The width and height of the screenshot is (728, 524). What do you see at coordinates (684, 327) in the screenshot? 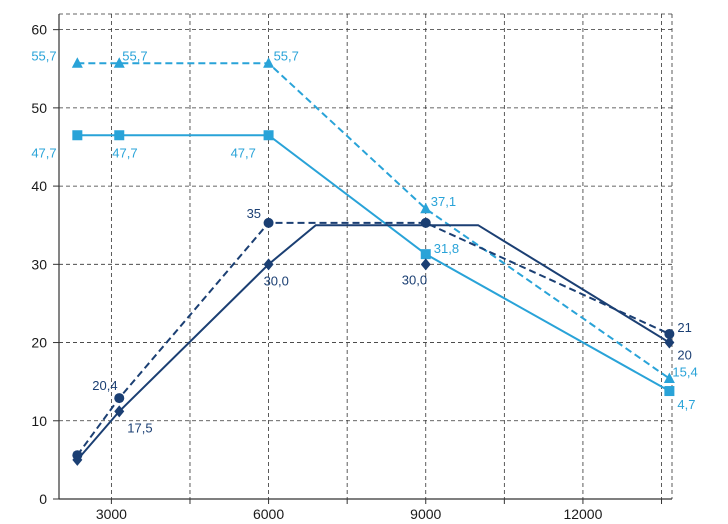
I see `data-label: 21` at bounding box center [684, 327].